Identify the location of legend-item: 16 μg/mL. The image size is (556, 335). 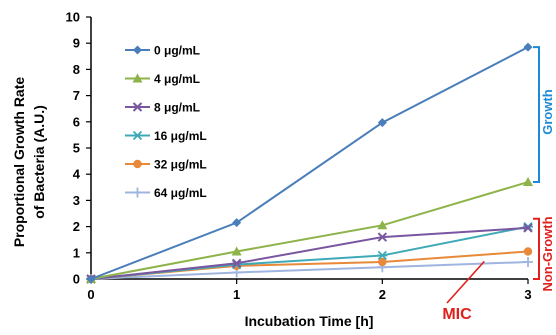
(166, 136).